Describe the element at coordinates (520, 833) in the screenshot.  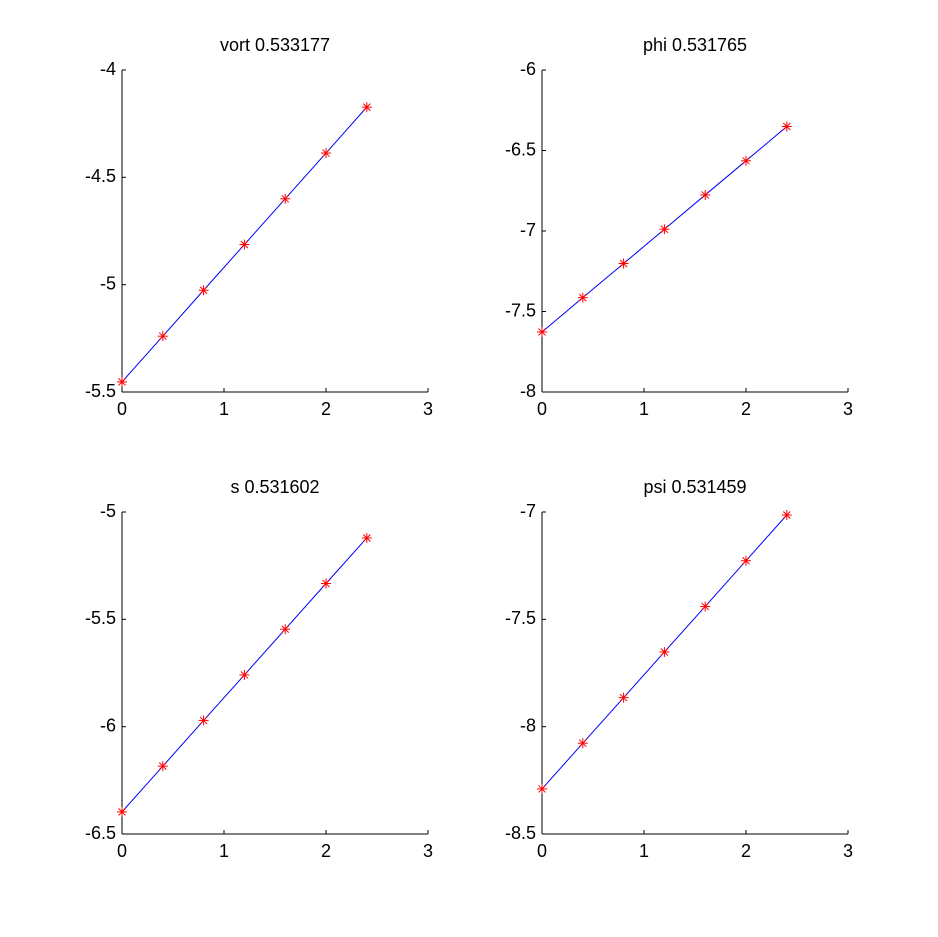
I see `y-tick-label: -8.5` at that location.